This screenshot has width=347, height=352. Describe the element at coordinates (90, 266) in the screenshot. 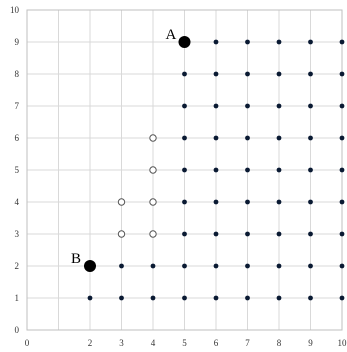

I see `point-b-marker` at that location.